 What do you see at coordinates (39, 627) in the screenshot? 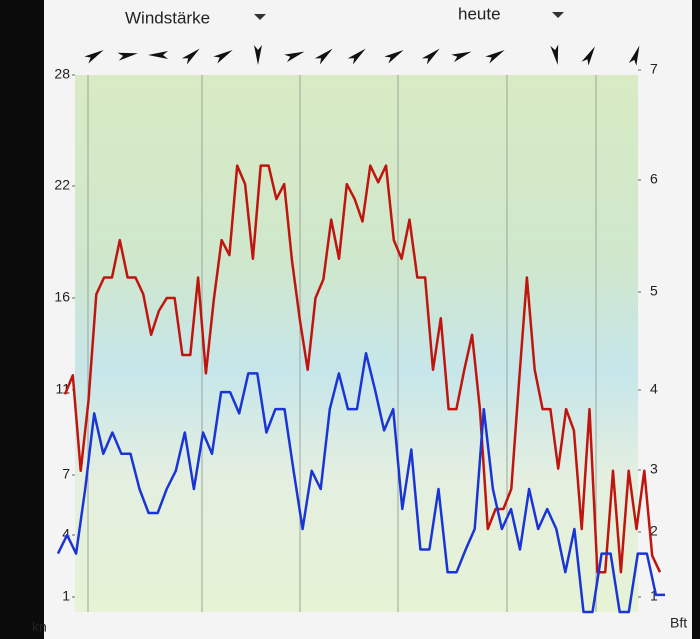
I see `y-axis-label: kn` at bounding box center [39, 627].